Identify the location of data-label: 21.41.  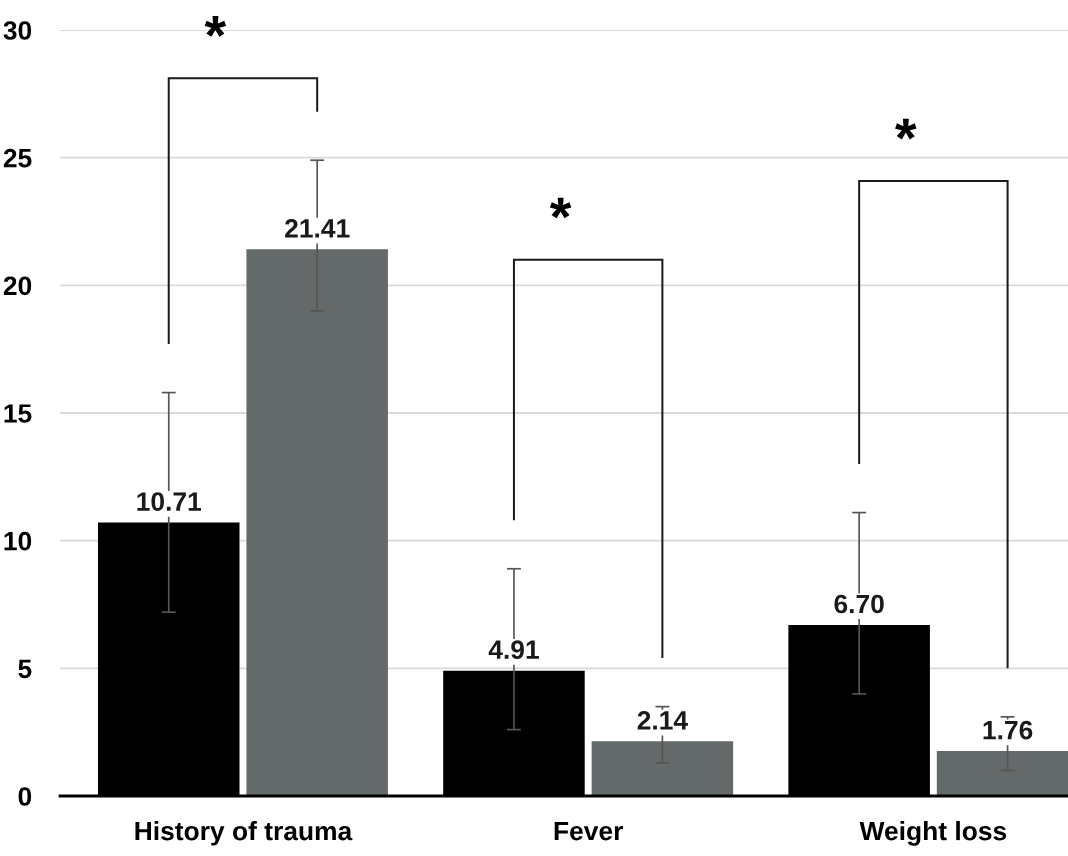
(317, 228).